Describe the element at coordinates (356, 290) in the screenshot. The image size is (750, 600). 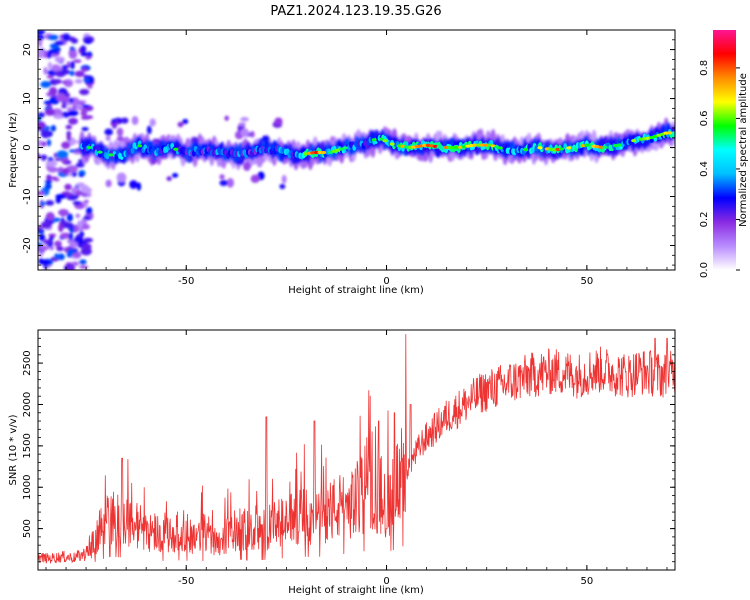
I see `spectrogram-x-label: Height of straight line (km)` at that location.